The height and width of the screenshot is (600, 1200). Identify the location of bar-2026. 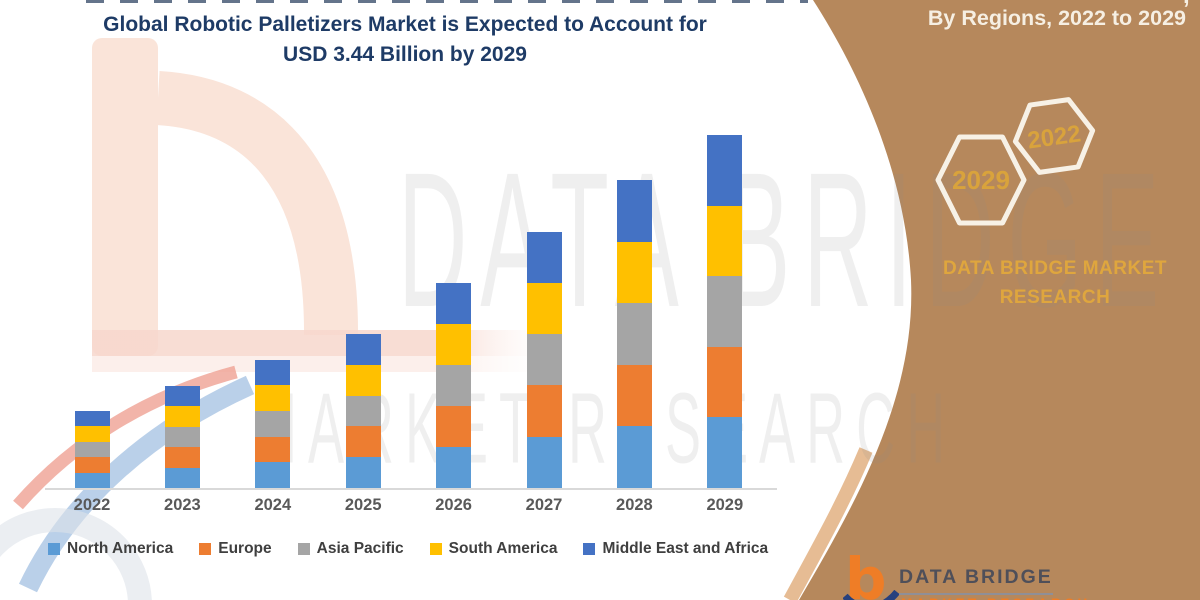
(454, 385).